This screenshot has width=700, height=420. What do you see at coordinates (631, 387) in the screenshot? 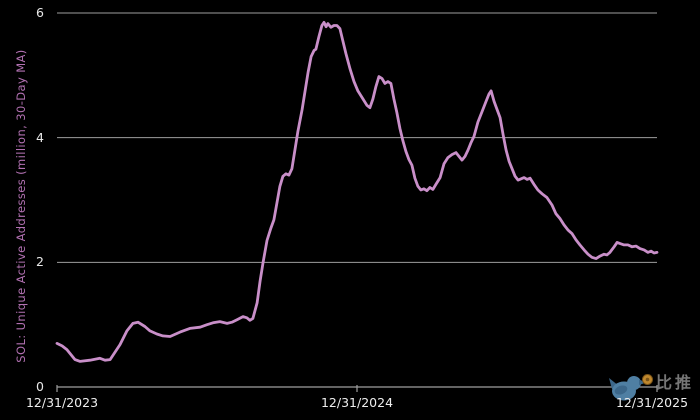
I see `bird-with-coin-icon` at bounding box center [631, 387].